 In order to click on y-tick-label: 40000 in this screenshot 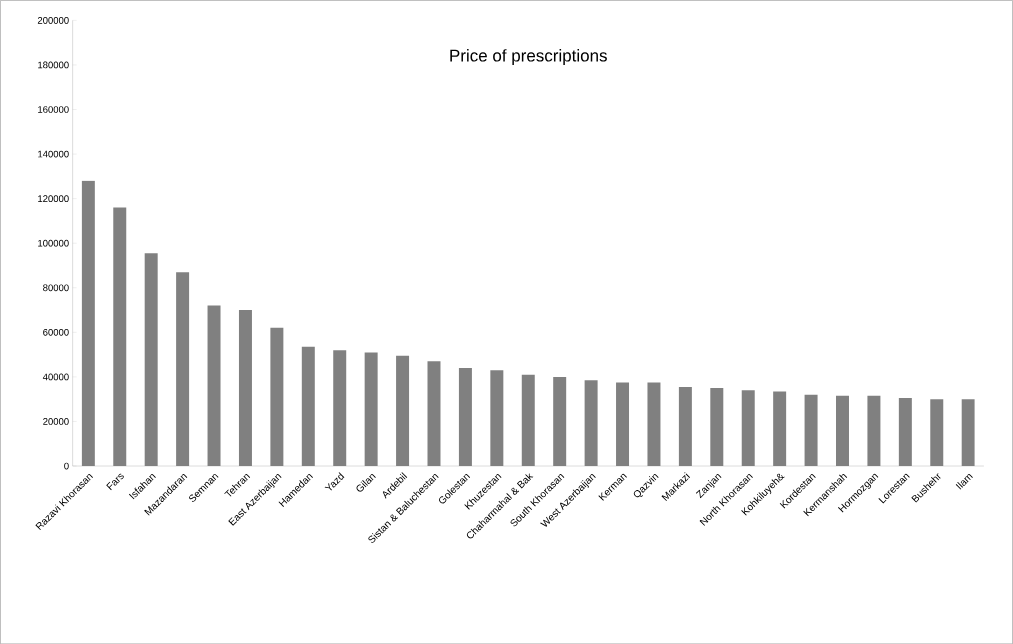, I will do `click(55, 377)`.